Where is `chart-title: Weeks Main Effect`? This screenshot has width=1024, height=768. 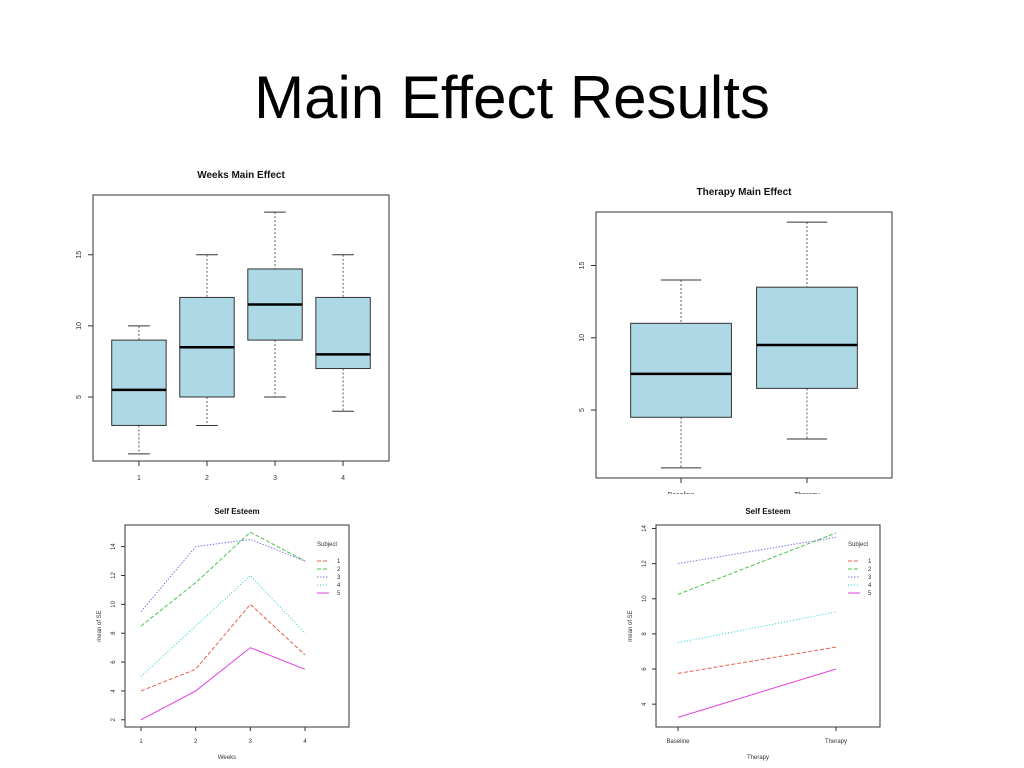 chart-title: Weeks Main Effect is located at coordinates (241, 175).